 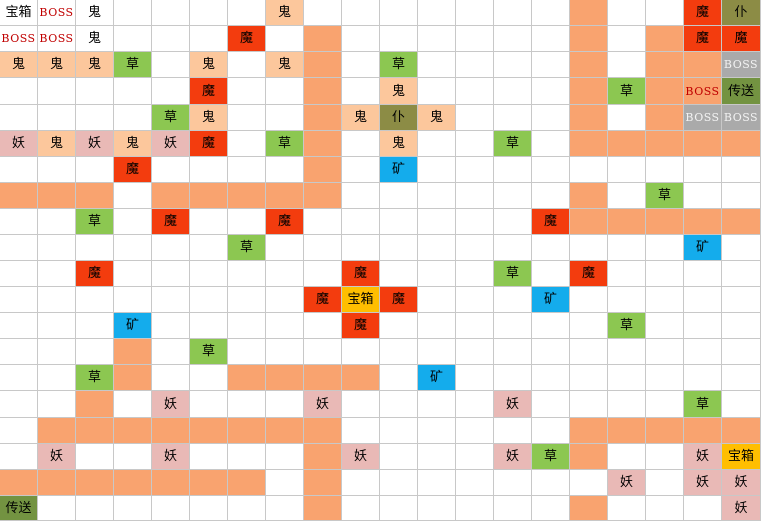 I want to click on treasure-cell: 宝箱, so click(x=19, y=13).